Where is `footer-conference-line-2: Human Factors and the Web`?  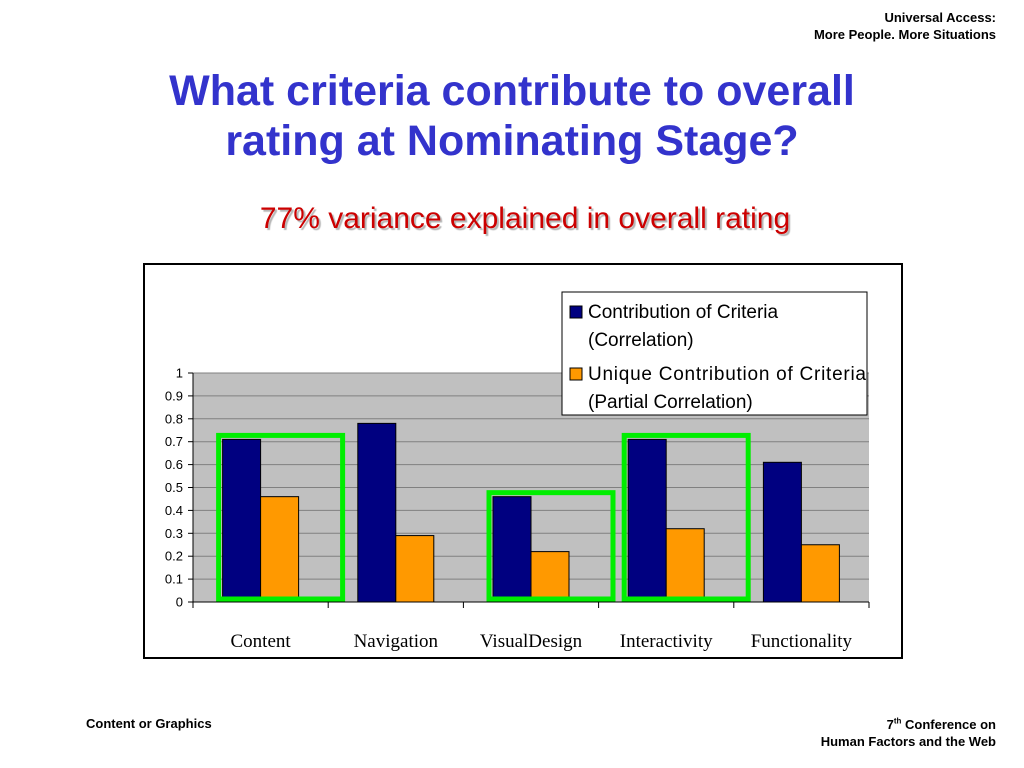 footer-conference-line-2: Human Factors and the Web is located at coordinates (908, 741).